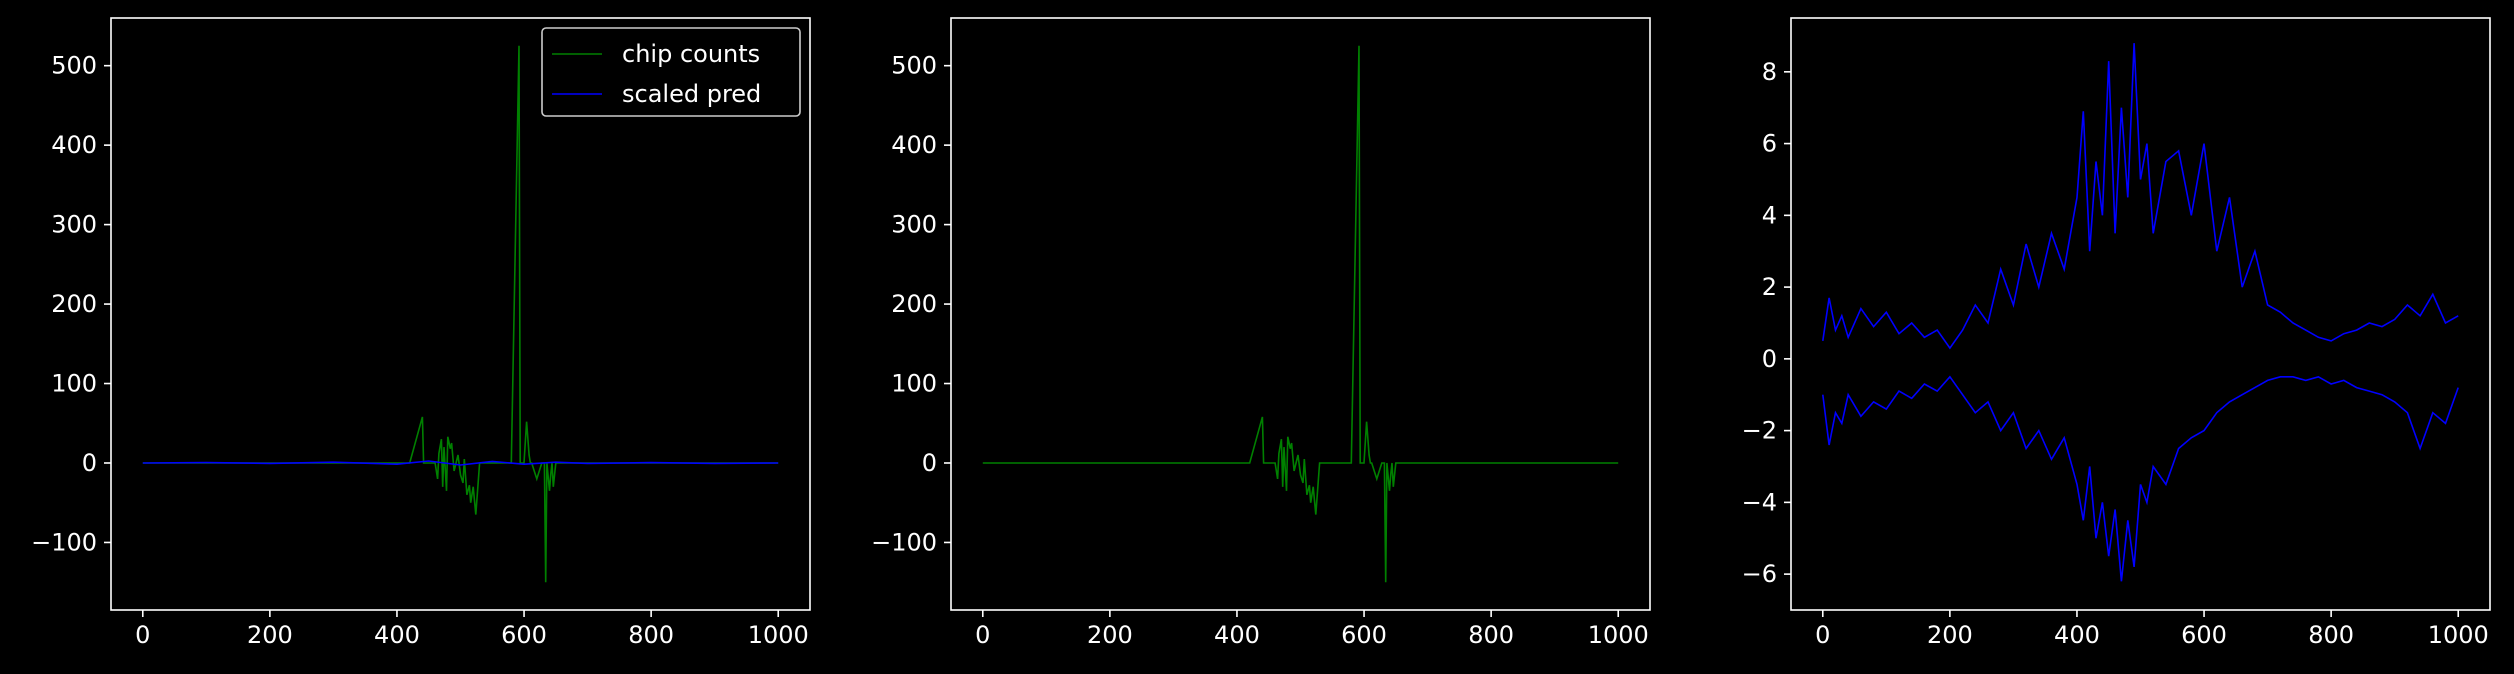 This screenshot has width=2514, height=674. Describe the element at coordinates (1759, 574) in the screenshot. I see `y-tick-label: −6` at that location.